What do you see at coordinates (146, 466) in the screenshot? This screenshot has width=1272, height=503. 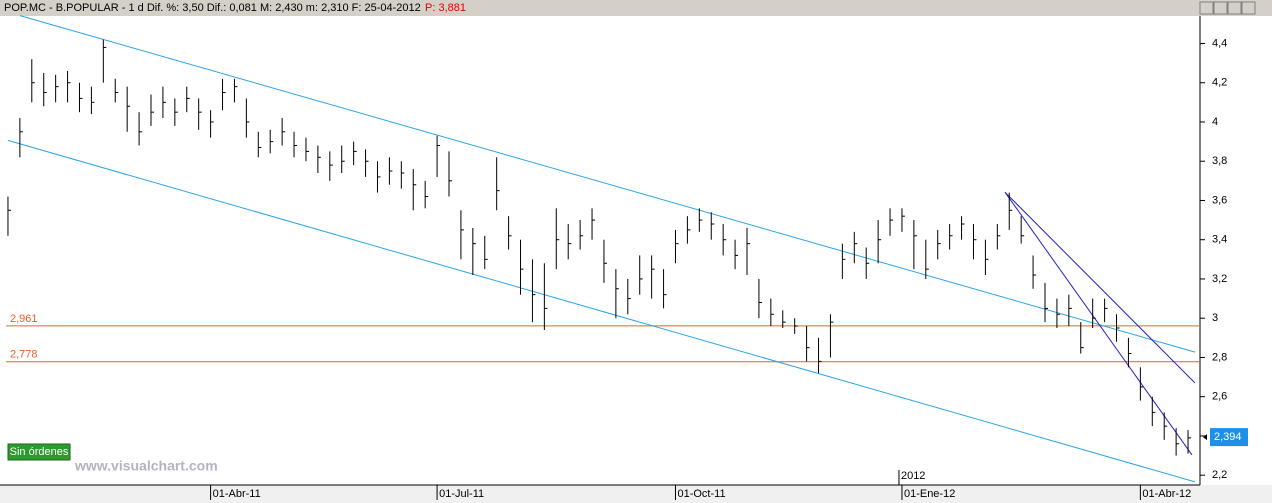 I see `watermark: www.visualchart.com` at bounding box center [146, 466].